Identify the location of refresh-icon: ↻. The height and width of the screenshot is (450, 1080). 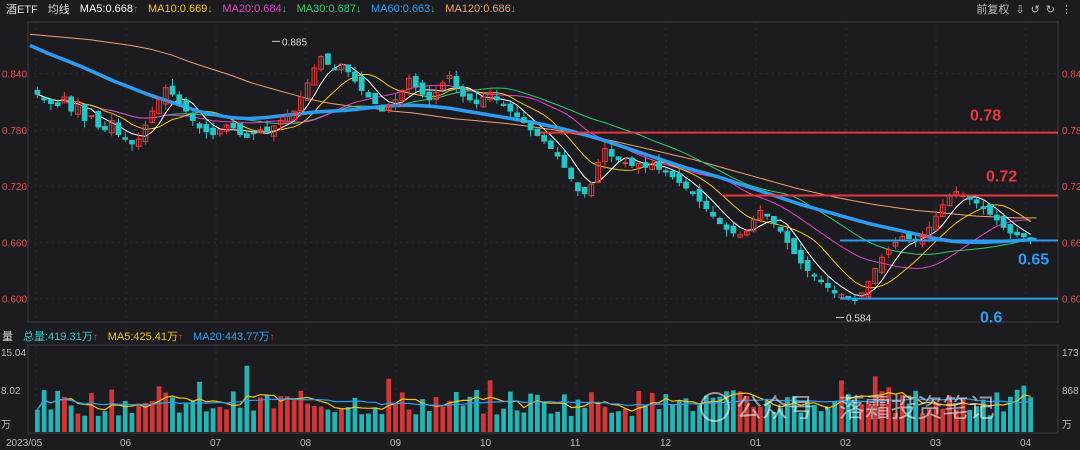
(1050, 9).